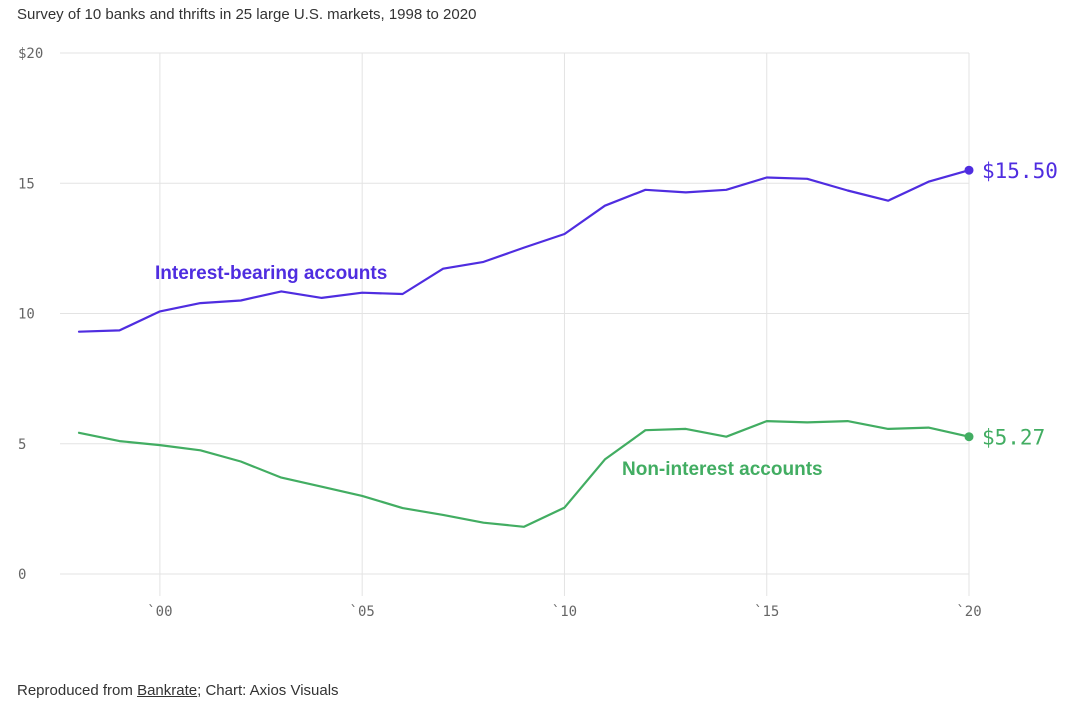  What do you see at coordinates (271, 273) in the screenshot?
I see `series-name-label: Interest-bearing accounts` at bounding box center [271, 273].